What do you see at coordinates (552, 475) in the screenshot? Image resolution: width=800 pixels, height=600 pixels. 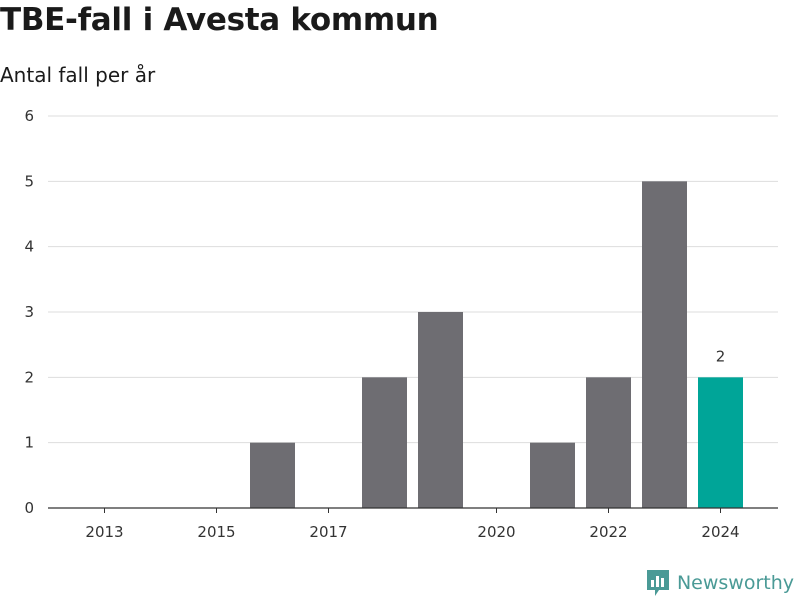 I see `bar-2021` at bounding box center [552, 475].